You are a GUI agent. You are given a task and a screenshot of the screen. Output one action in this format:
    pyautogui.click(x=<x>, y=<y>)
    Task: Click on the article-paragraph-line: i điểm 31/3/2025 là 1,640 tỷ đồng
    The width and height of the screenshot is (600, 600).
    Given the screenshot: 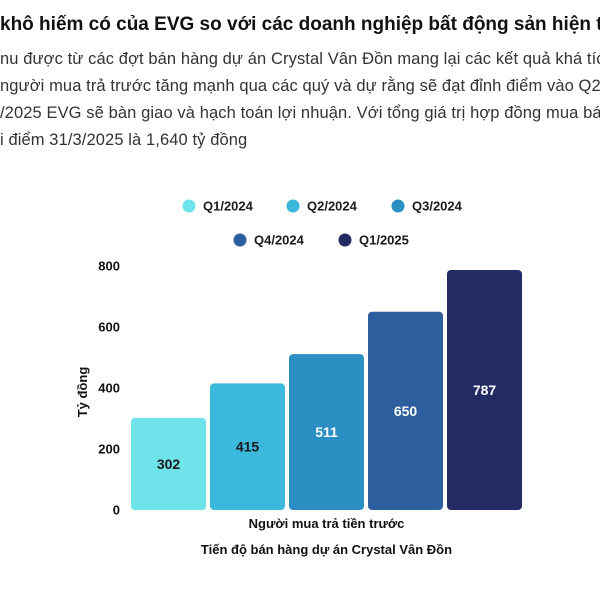 What is the action you would take?
    pyautogui.click(x=124, y=140)
    